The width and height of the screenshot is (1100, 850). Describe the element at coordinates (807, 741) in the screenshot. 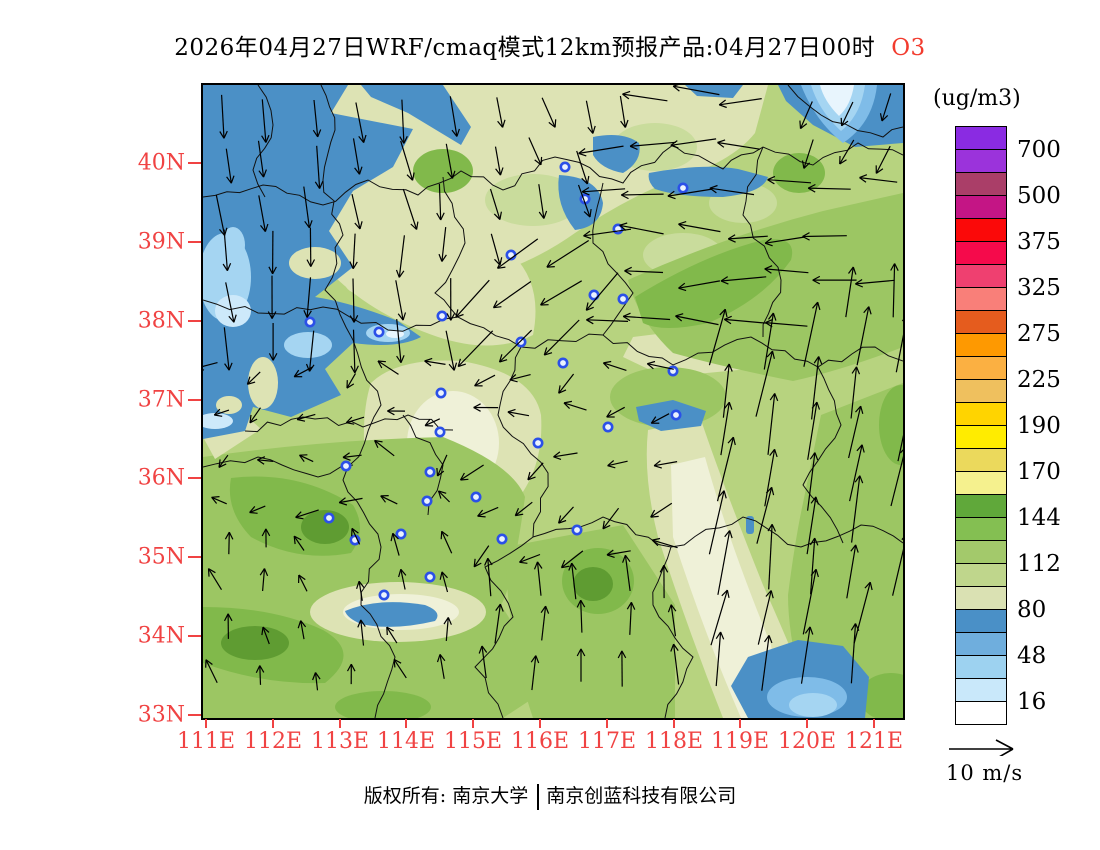

I see `lon-label-120E: 120E` at that location.